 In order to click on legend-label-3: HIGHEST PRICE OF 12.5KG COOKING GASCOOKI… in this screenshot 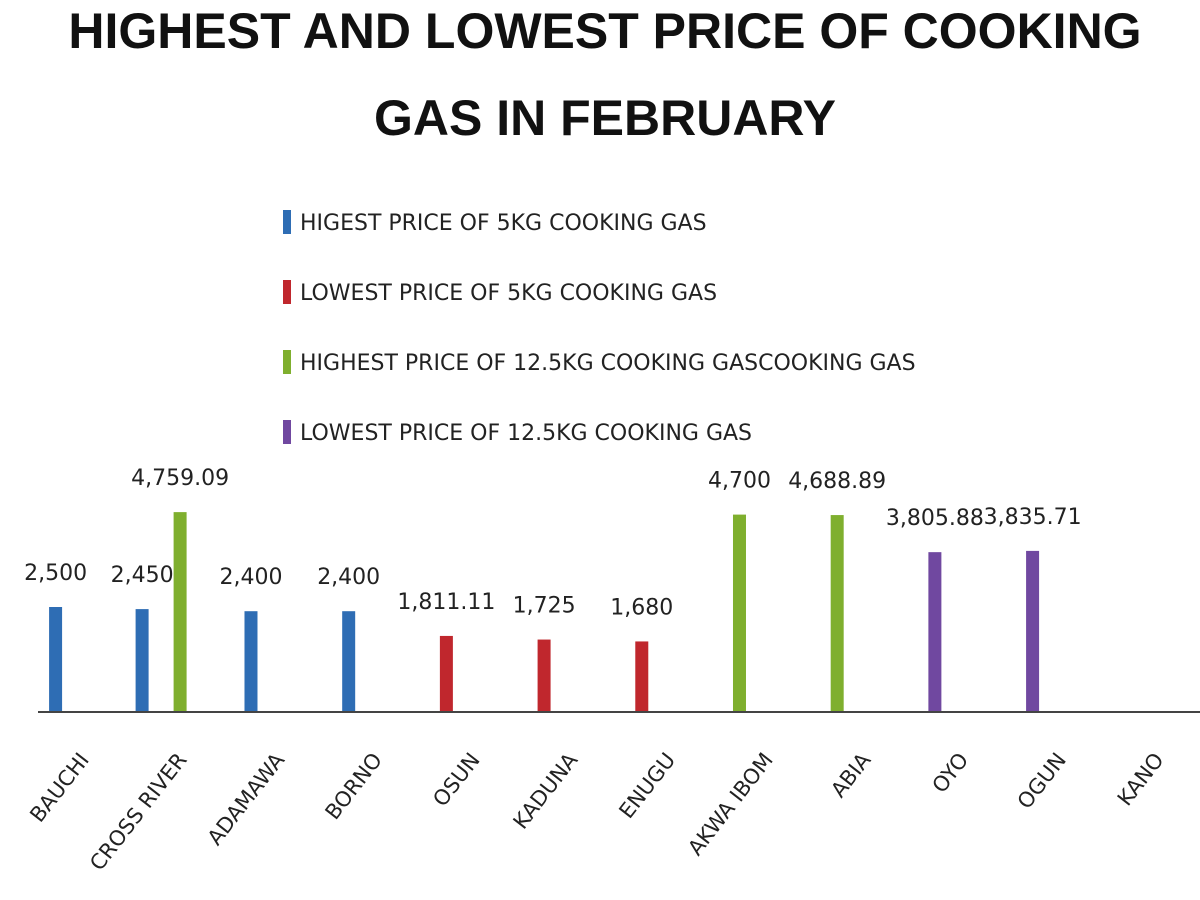, I will do `click(608, 363)`.